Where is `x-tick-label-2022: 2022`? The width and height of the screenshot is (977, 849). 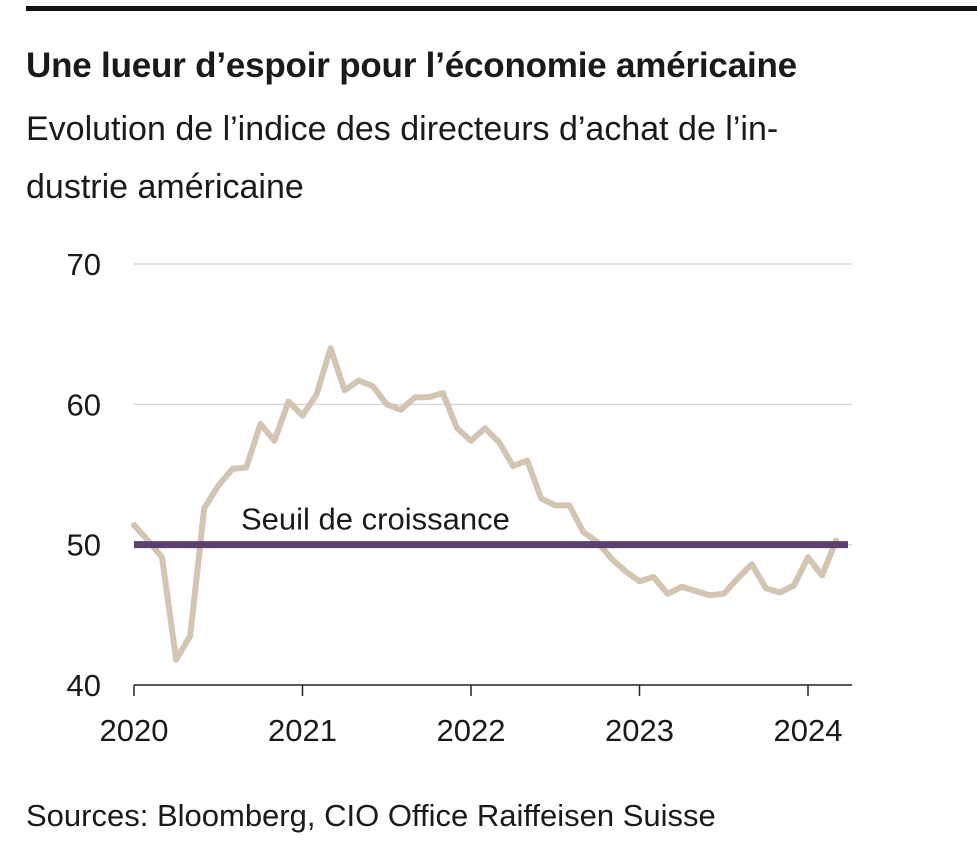
x-tick-label-2022: 2022 is located at coordinates (471, 730).